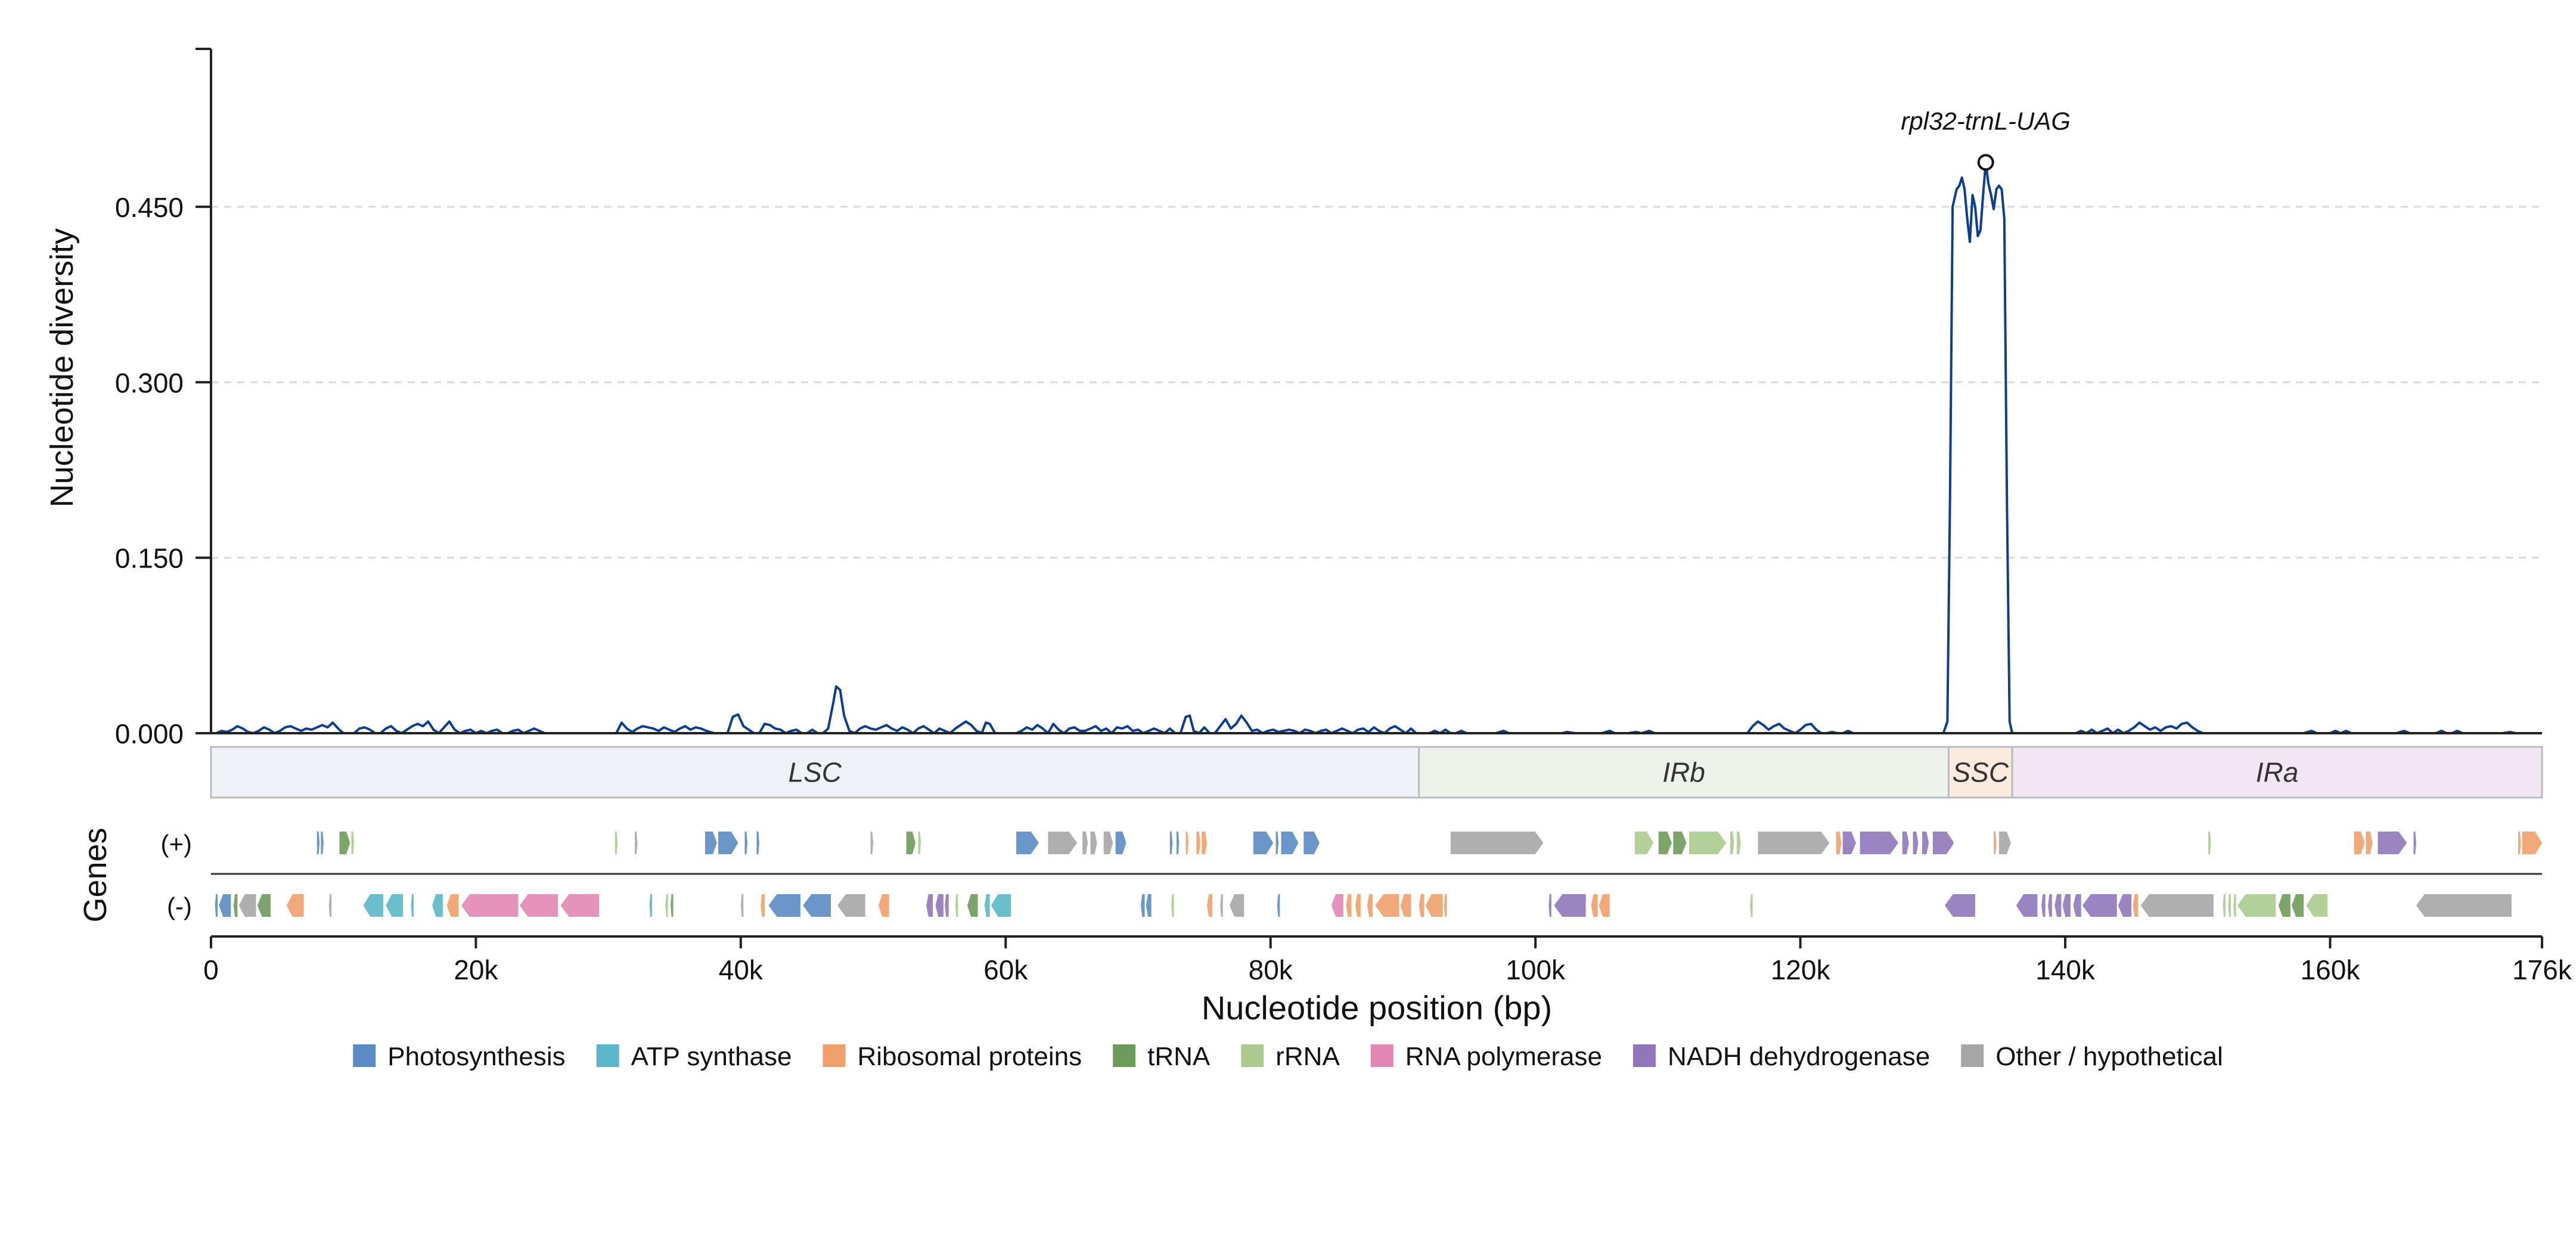 The image size is (2576, 1253). What do you see at coordinates (1271, 969) in the screenshot?
I see `x-tick-label: 80k` at bounding box center [1271, 969].